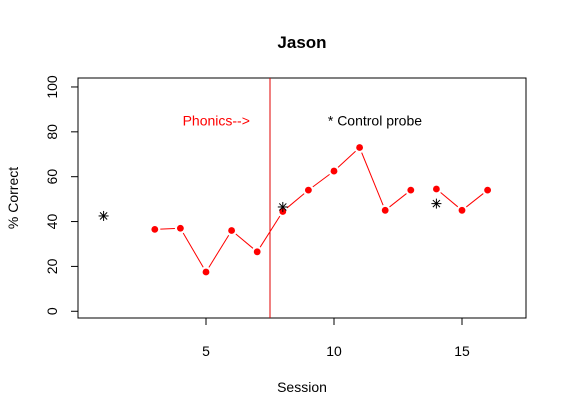  Describe the element at coordinates (52, 311) in the screenshot. I see `y-tick-label: 0` at that location.